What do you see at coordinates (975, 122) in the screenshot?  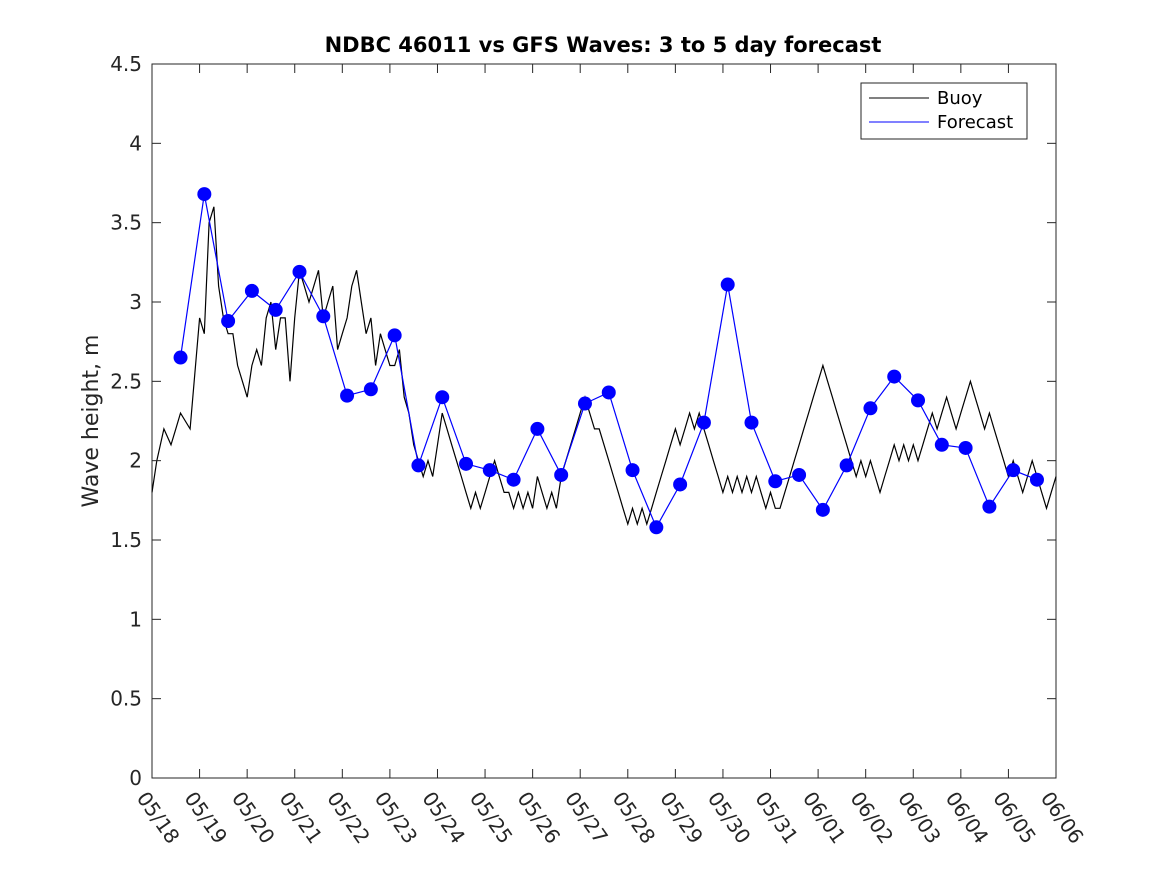 I see `legend-forecast-label: Forecast` at bounding box center [975, 122].